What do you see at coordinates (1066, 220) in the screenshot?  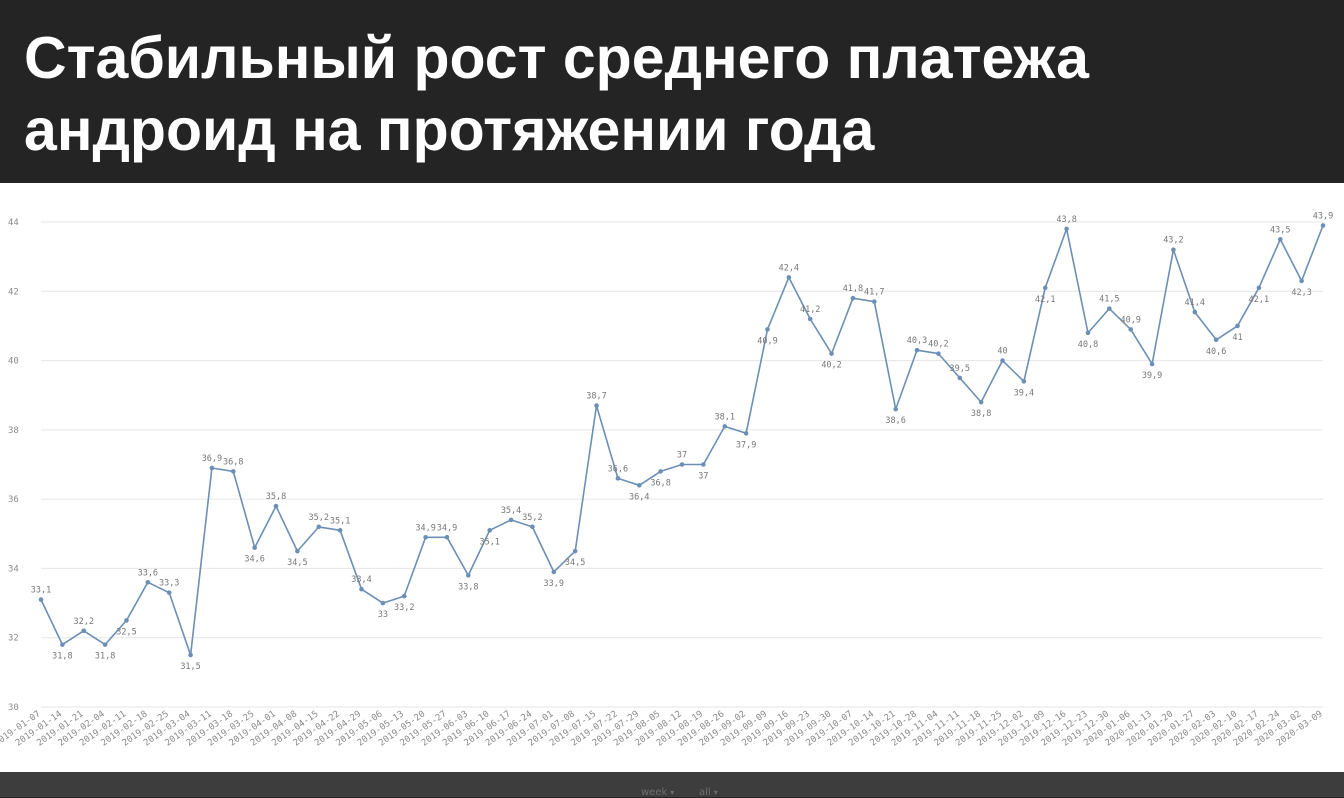 I see `data-label: 43,8` at bounding box center [1066, 220].